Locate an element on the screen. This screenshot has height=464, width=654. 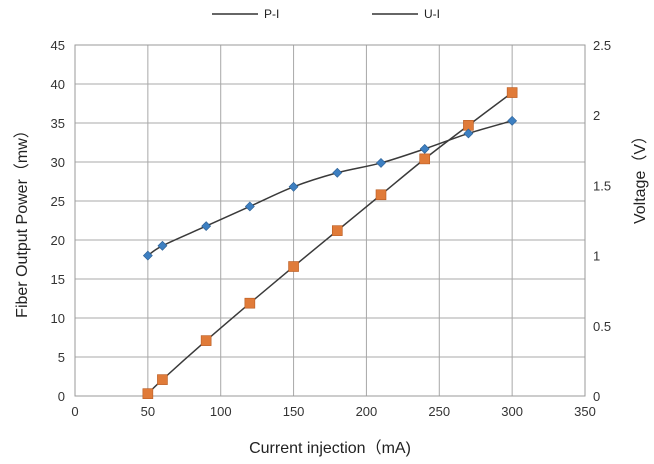
y-right-tick-label: 2 is located at coordinates (596, 115).